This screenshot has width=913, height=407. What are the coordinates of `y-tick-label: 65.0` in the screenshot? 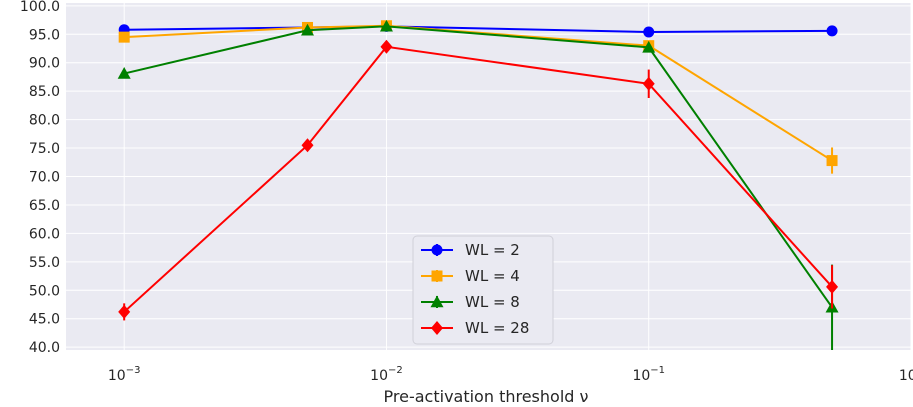 It's located at (44, 206).